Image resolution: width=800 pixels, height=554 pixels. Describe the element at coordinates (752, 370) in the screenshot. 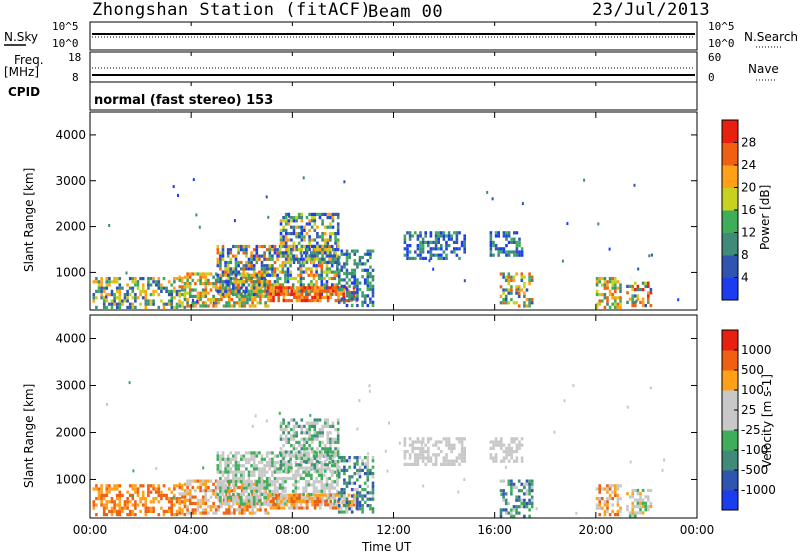

I see `velocity-colorbar-tick-label: 500` at that location.